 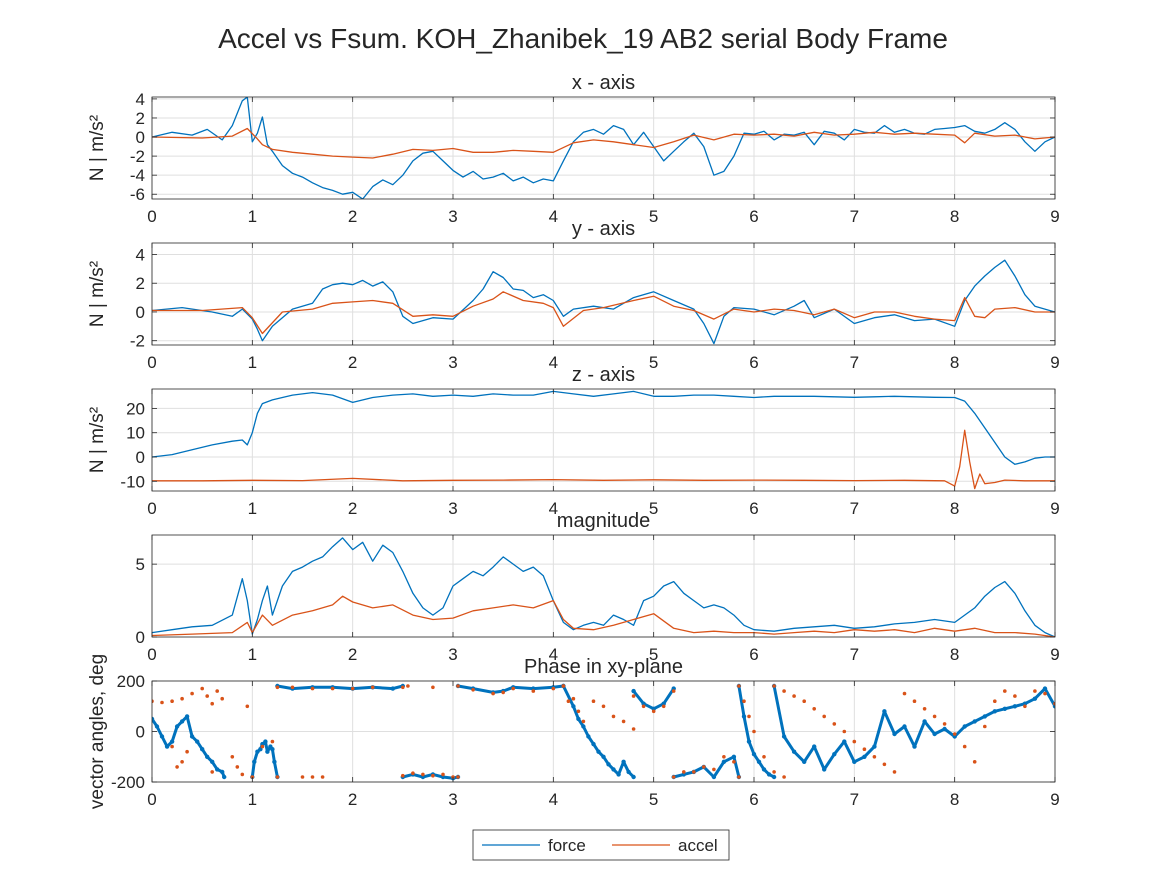 What do you see at coordinates (603, 667) in the screenshot?
I see `subplot-title: Phase in xy-plane` at bounding box center [603, 667].